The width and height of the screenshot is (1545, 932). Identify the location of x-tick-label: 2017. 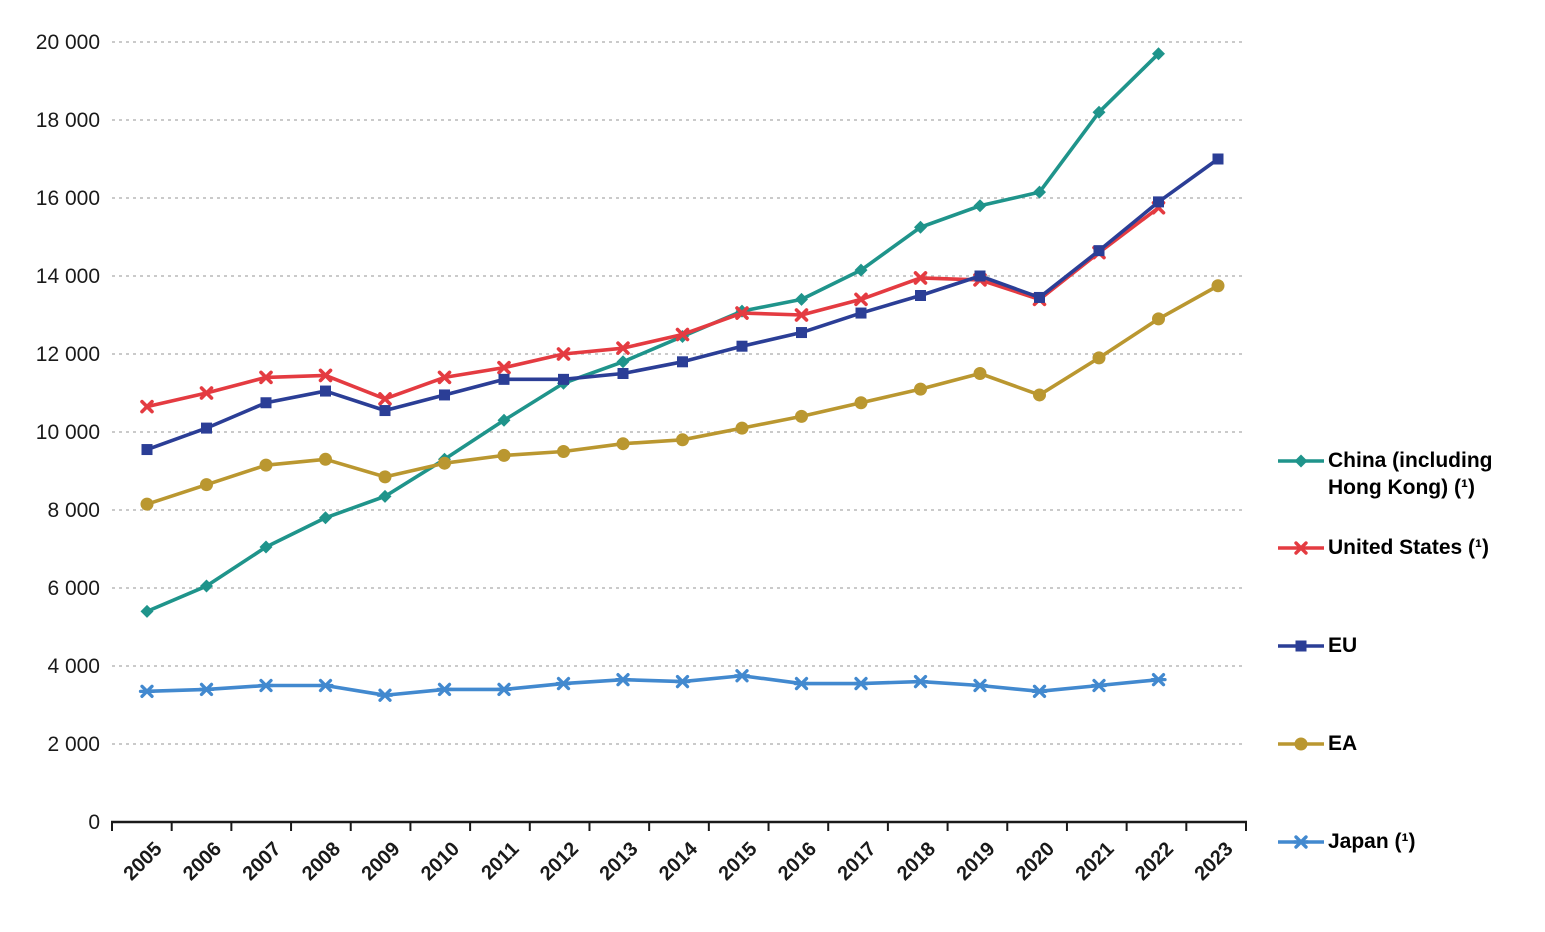
(857, 861).